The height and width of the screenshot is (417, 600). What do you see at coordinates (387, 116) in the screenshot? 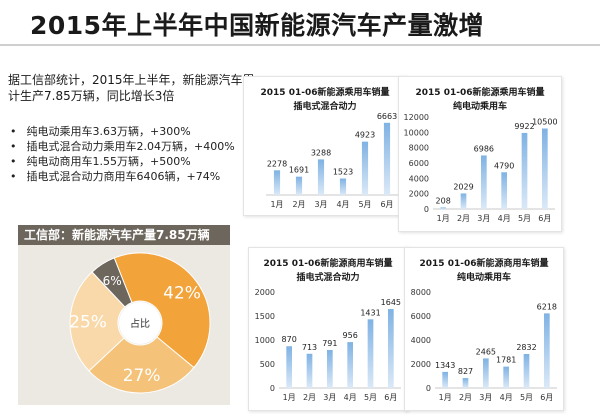
I see `data-label: 6663` at bounding box center [387, 116].